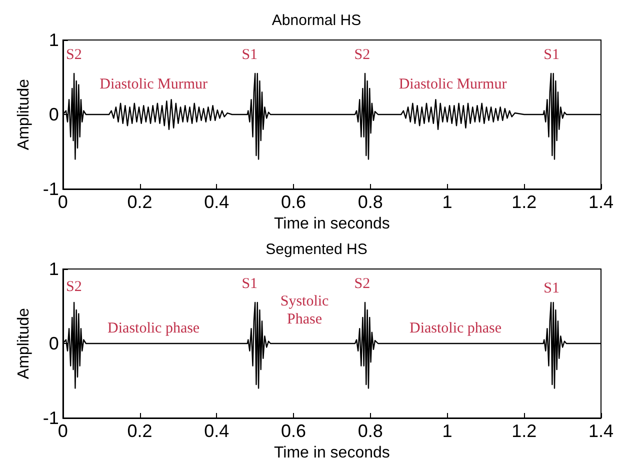  Describe the element at coordinates (317, 249) in the screenshot. I see `chart-title: Segmented HS` at that location.